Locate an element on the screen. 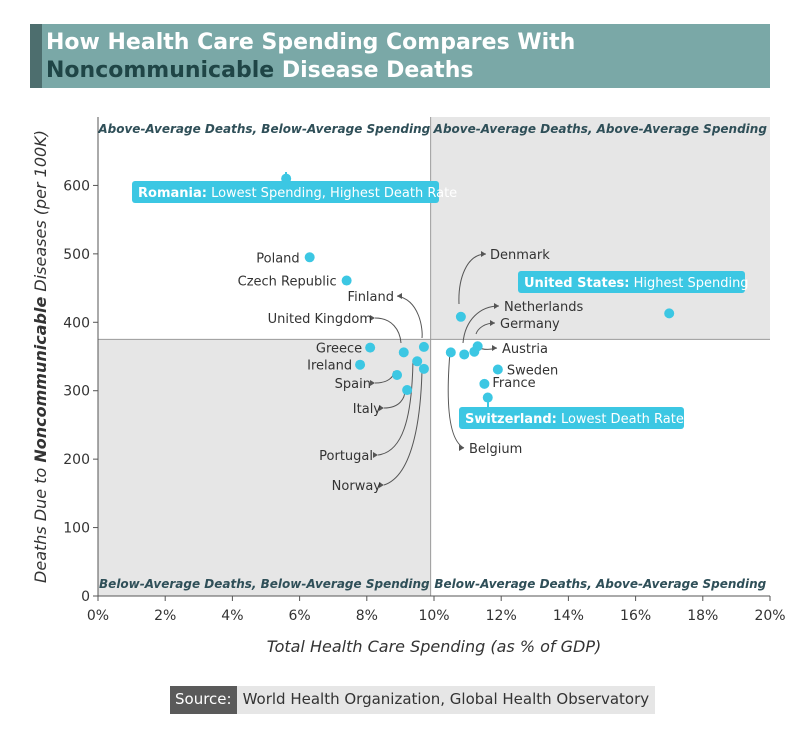 The height and width of the screenshot is (754, 800). x-tick-label: 20% is located at coordinates (769, 616).